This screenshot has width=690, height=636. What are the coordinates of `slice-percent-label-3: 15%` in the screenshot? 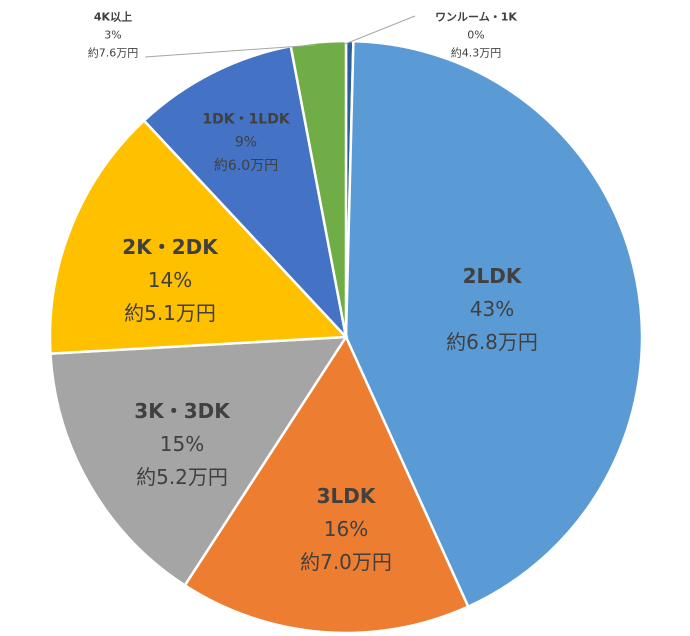 It's located at (182, 444).